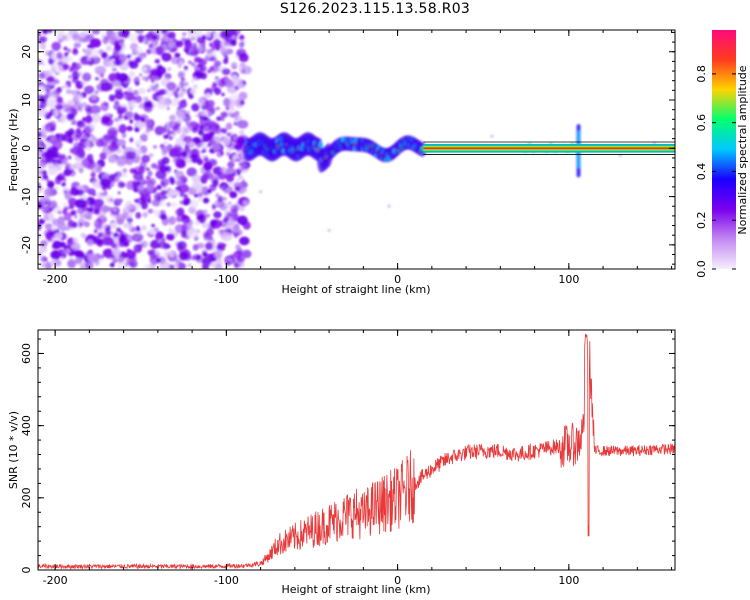 Image resolution: width=750 pixels, height=600 pixels. Describe the element at coordinates (701, 74) in the screenshot. I see `colorbar-tick-label: 0.8` at that location.